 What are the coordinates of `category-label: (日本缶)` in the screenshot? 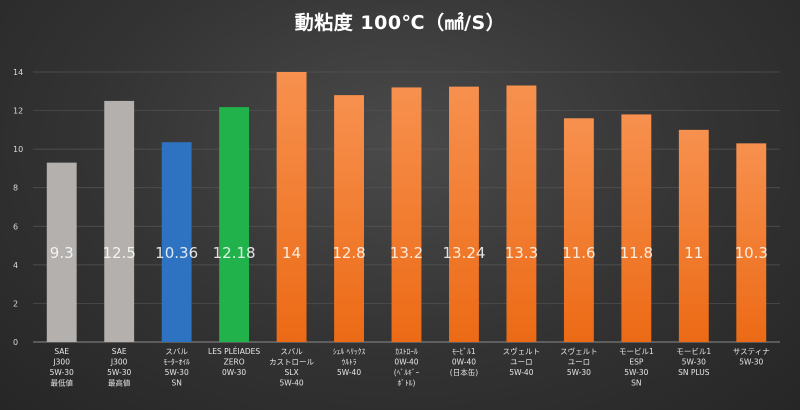 It's located at (464, 372).